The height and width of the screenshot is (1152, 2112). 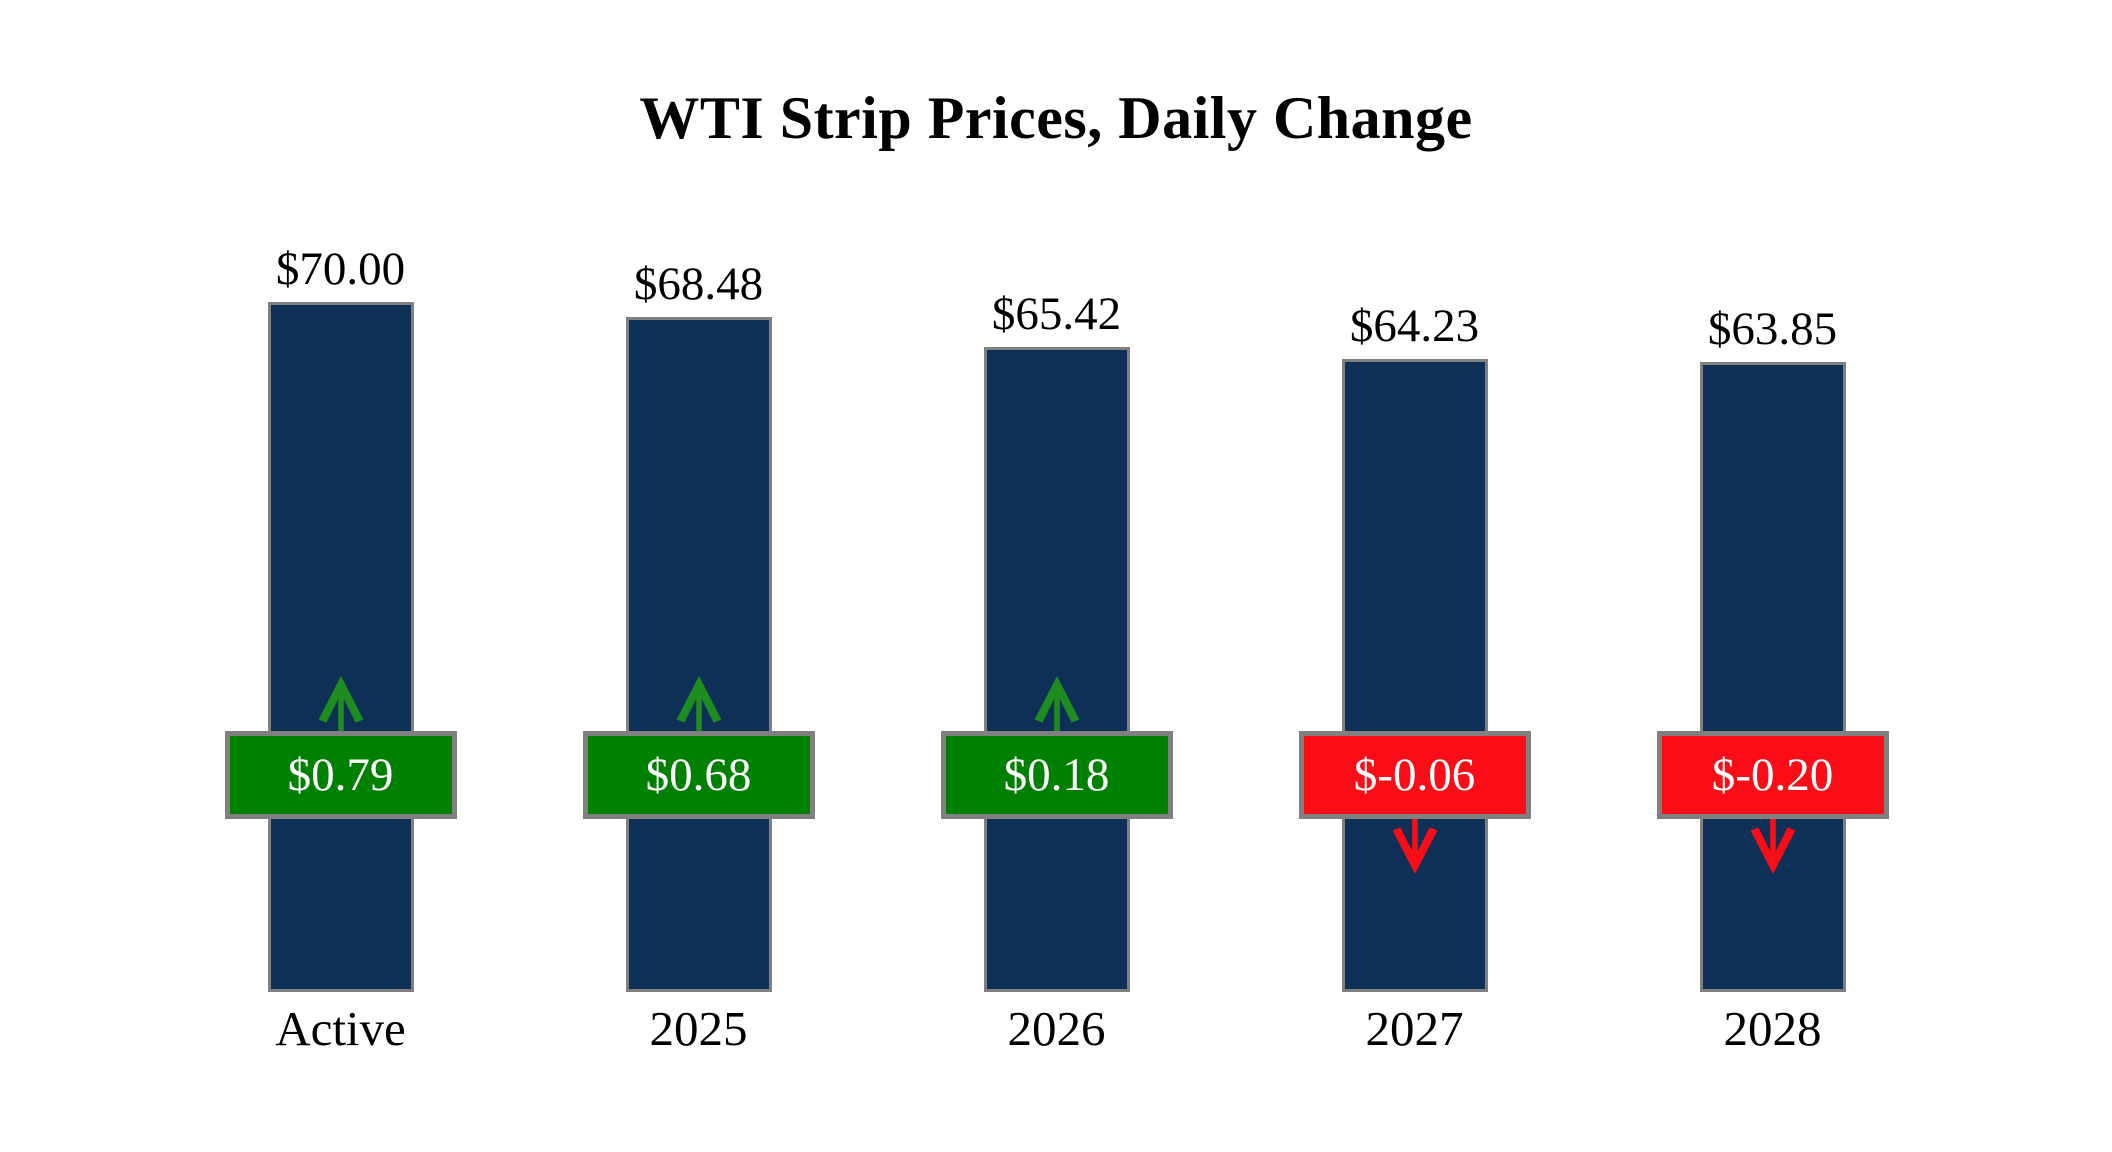 I want to click on change-badge: $0.18, so click(x=1056, y=775).